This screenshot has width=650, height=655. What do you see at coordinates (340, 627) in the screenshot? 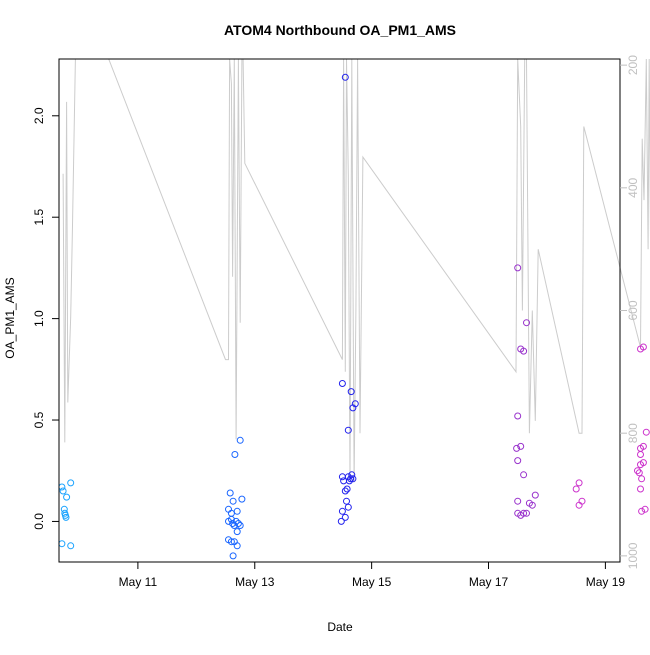
I see `x-axis-label: Date` at bounding box center [340, 627].